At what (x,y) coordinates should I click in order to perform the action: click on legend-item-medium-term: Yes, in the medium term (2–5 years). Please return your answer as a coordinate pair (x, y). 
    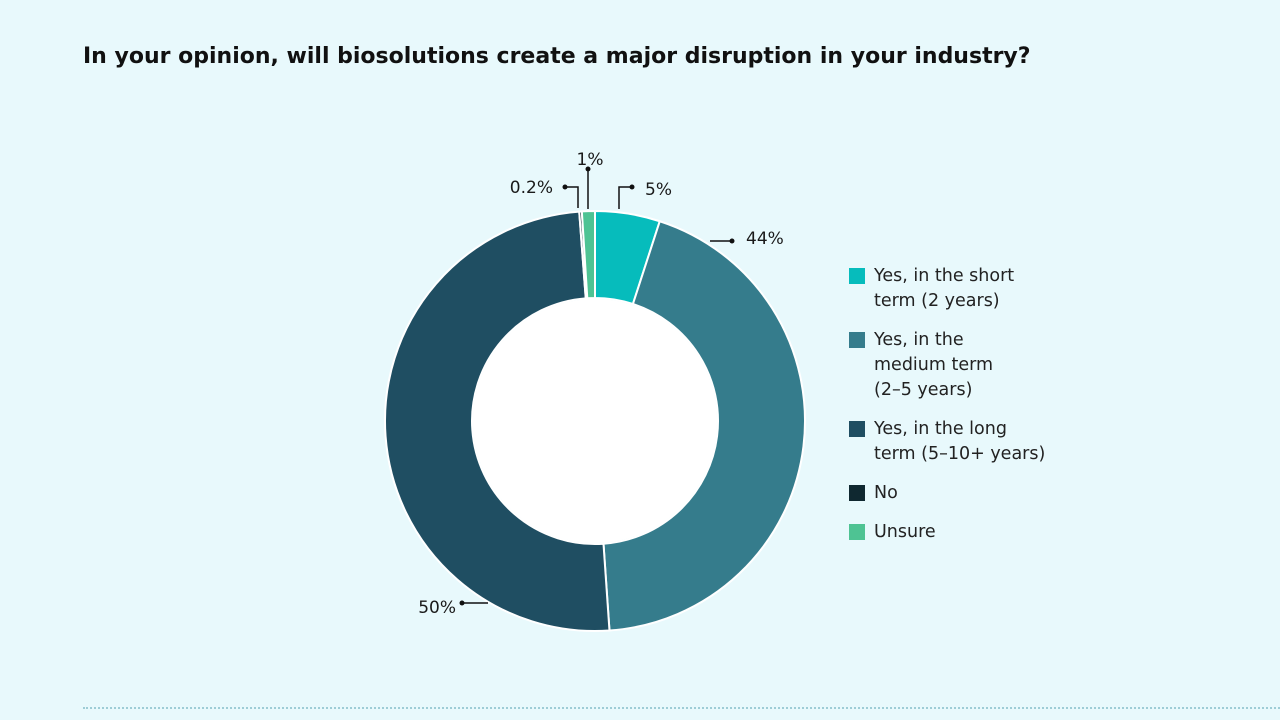
    Looking at the image, I should click on (961, 365).